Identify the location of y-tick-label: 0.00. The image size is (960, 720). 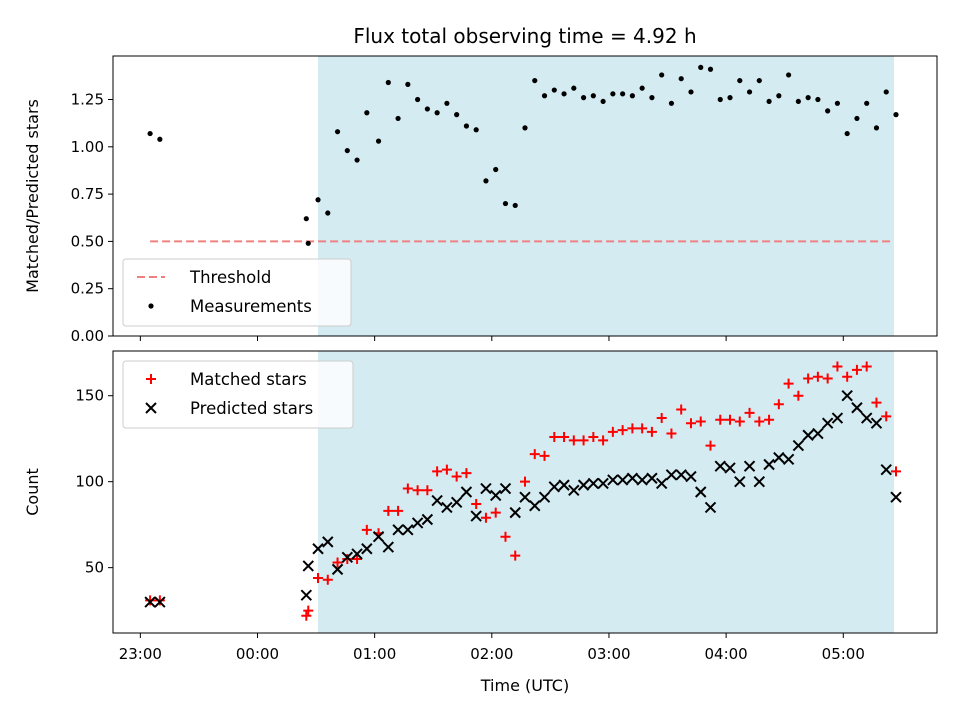
(87, 336).